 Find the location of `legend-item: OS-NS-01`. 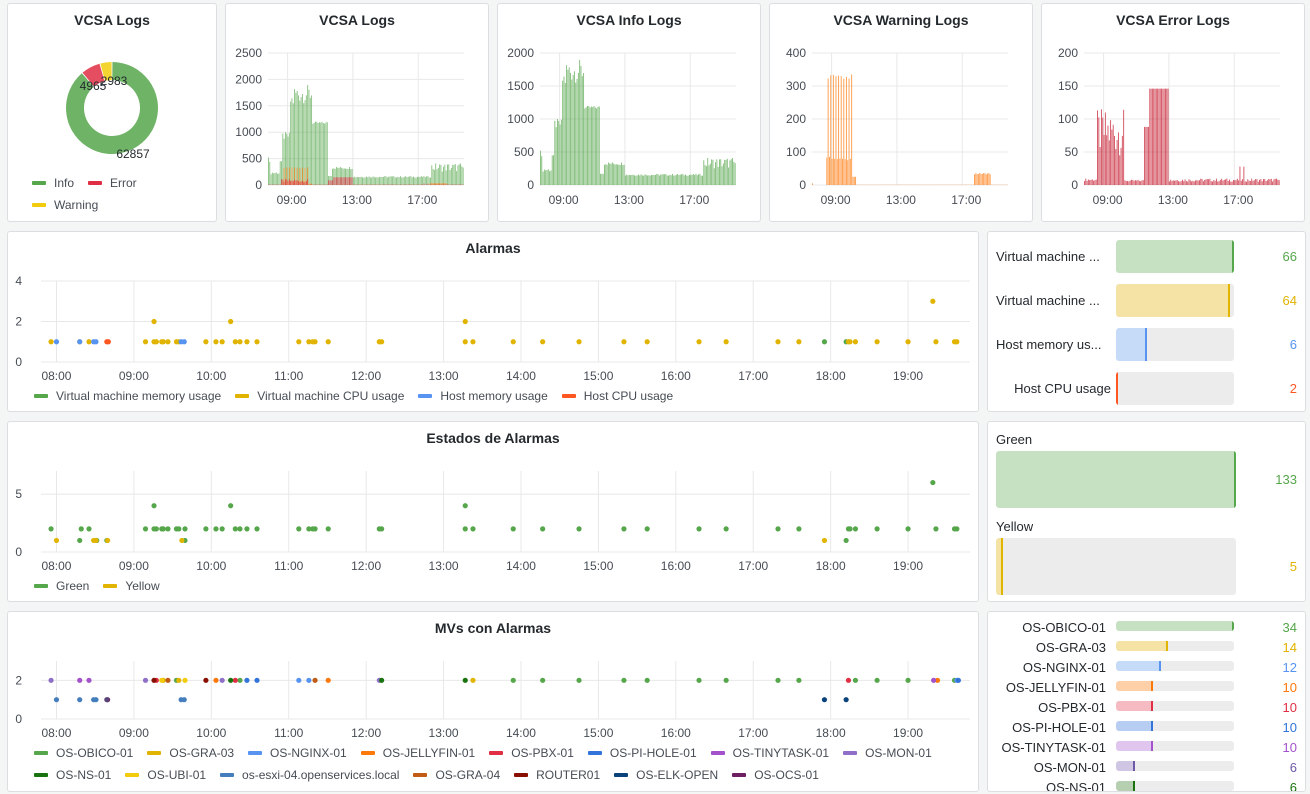

legend-item: OS-NS-01 is located at coordinates (72, 775).